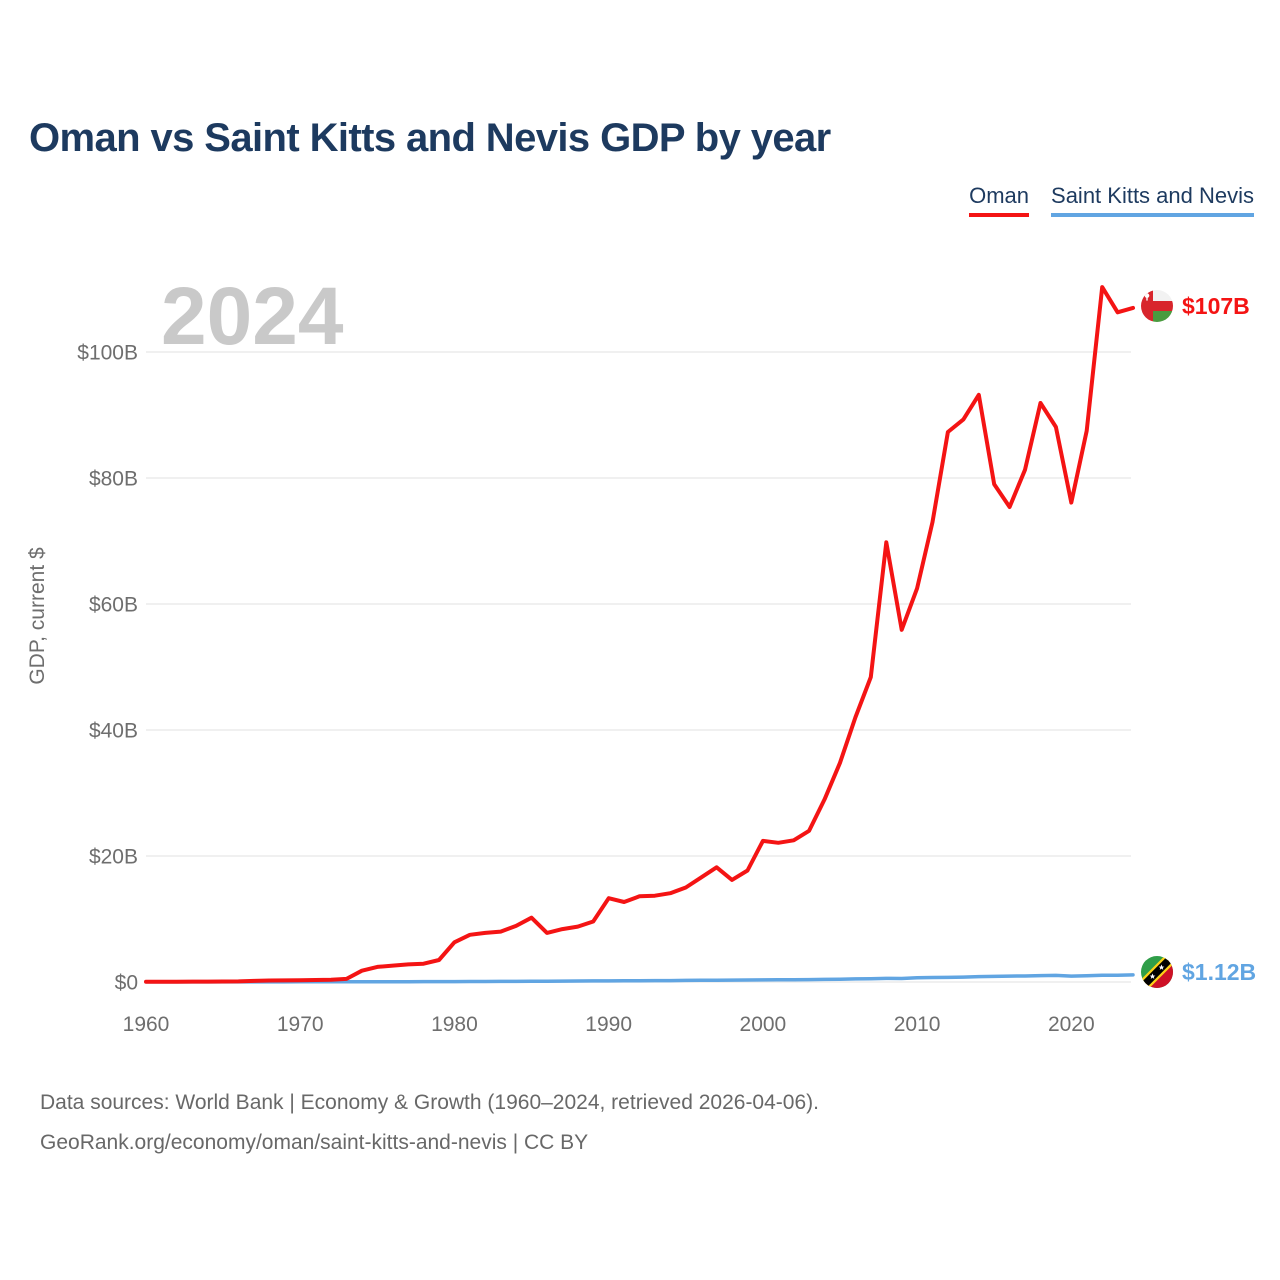 The image size is (1280, 1280). I want to click on x-tick-label: 1980, so click(454, 1024).